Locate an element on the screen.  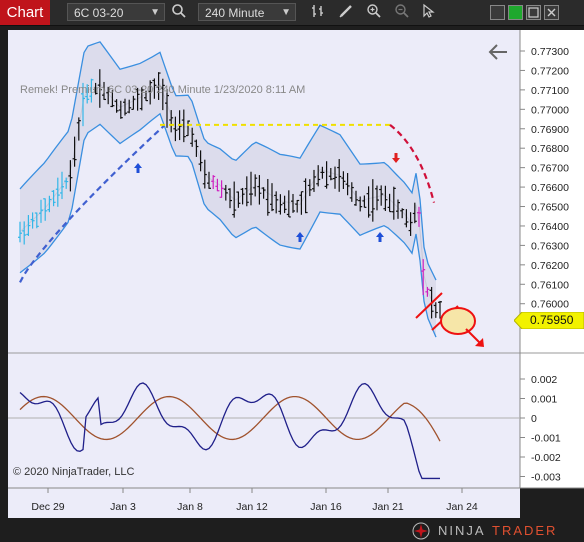
price-tick-label: 0.76200 is located at coordinates (550, 266).